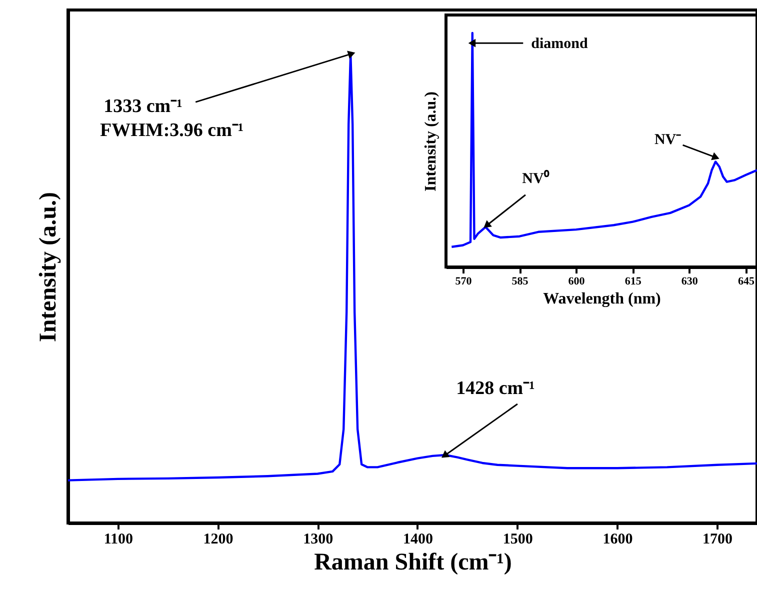  Describe the element at coordinates (559, 44) in the screenshot. I see `annotation: diamond` at that location.